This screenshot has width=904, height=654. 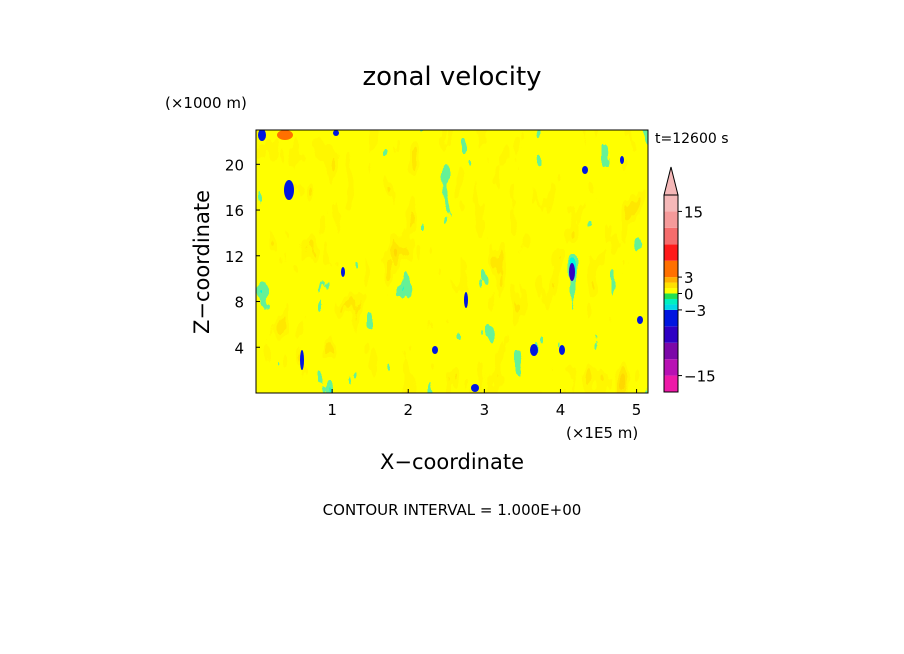 I want to click on y-axis-label: Z−coordinate, so click(x=202, y=262).